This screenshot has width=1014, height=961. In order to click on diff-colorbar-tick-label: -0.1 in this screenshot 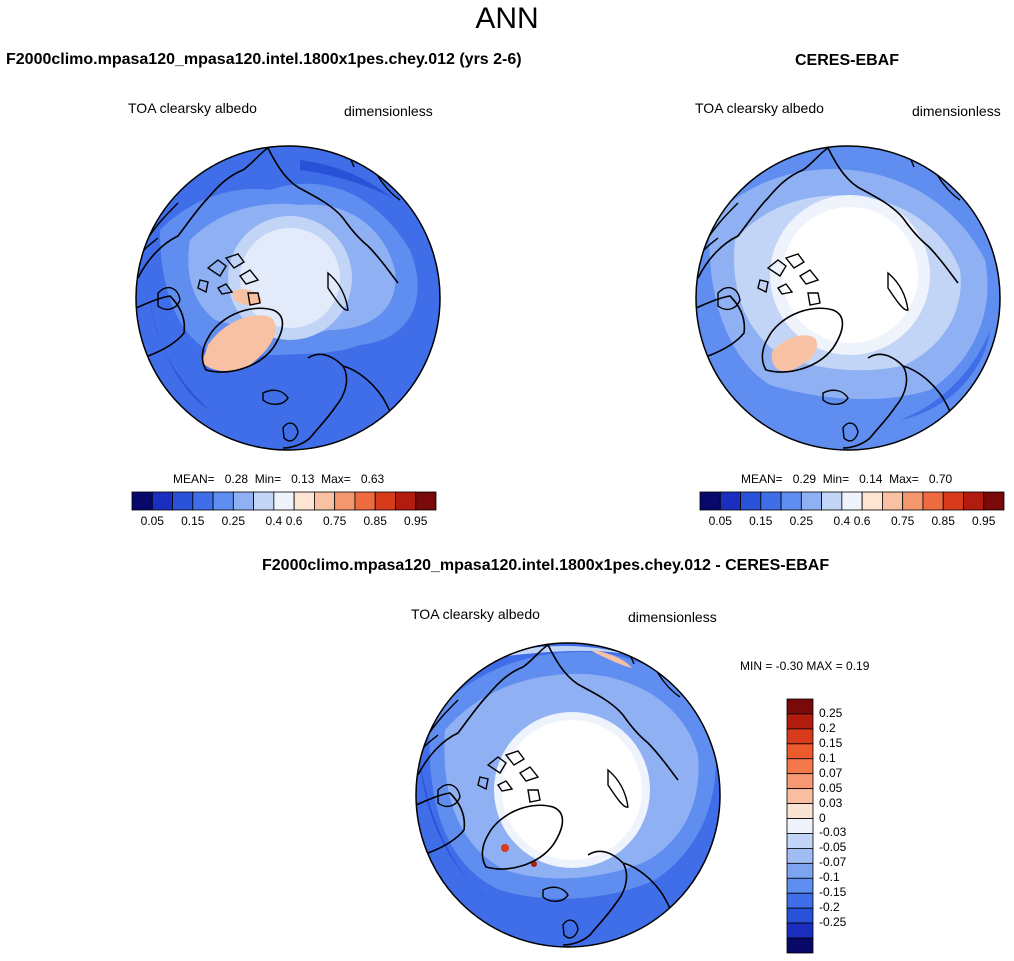, I will do `click(829, 877)`.